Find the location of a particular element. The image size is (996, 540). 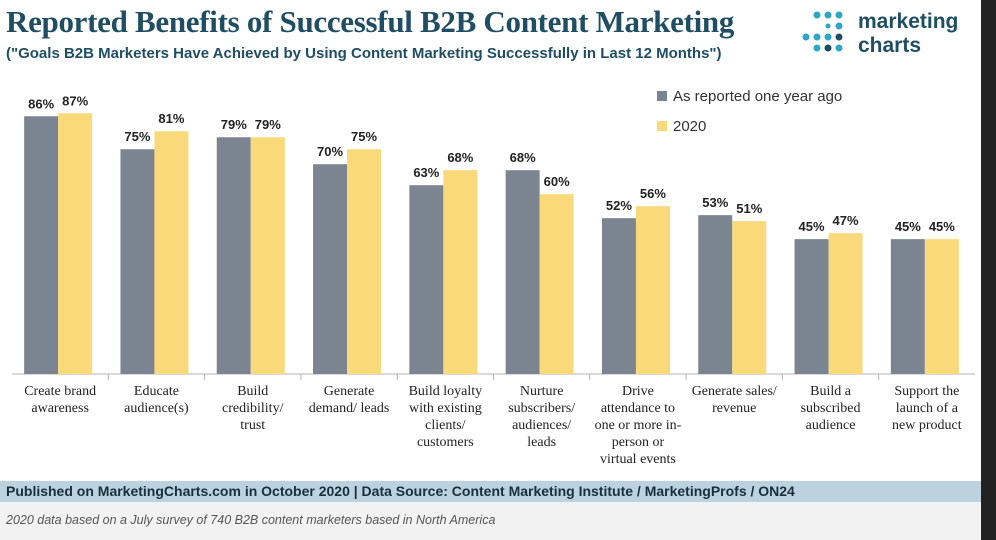

data-label: 87% is located at coordinates (75, 100).